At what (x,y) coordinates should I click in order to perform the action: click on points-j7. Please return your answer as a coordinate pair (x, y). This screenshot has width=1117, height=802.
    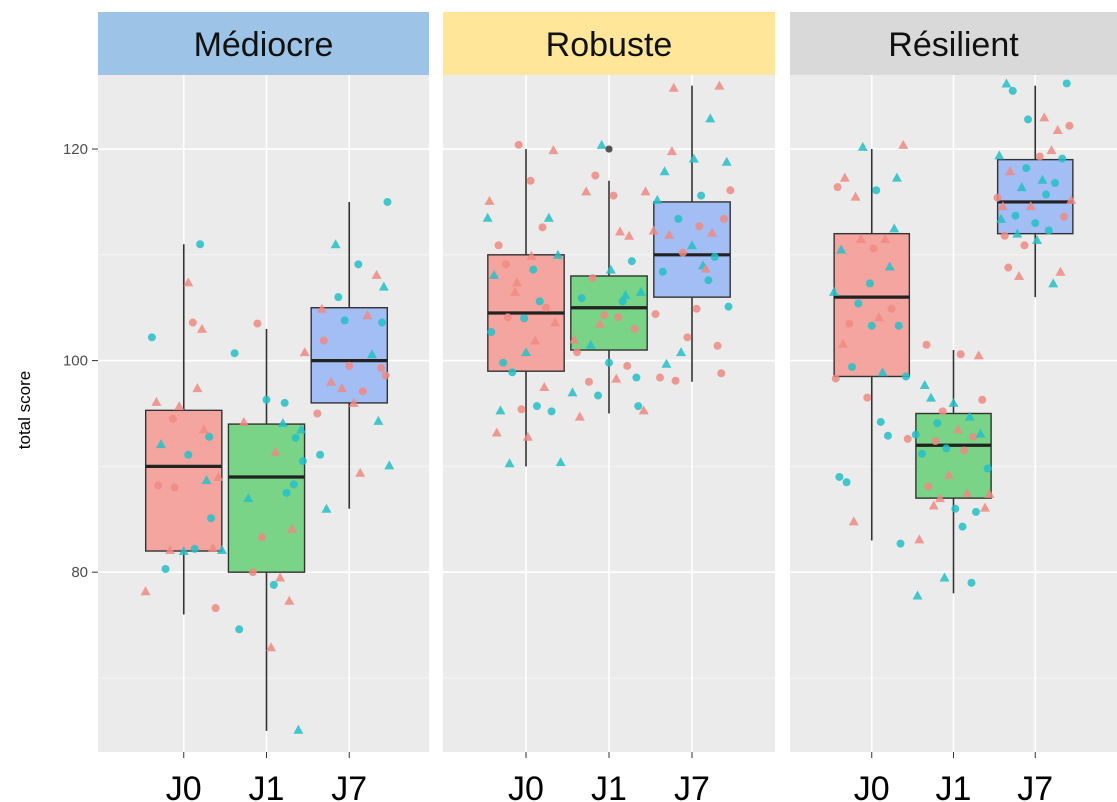
    Looking at the image, I should click on (691, 232).